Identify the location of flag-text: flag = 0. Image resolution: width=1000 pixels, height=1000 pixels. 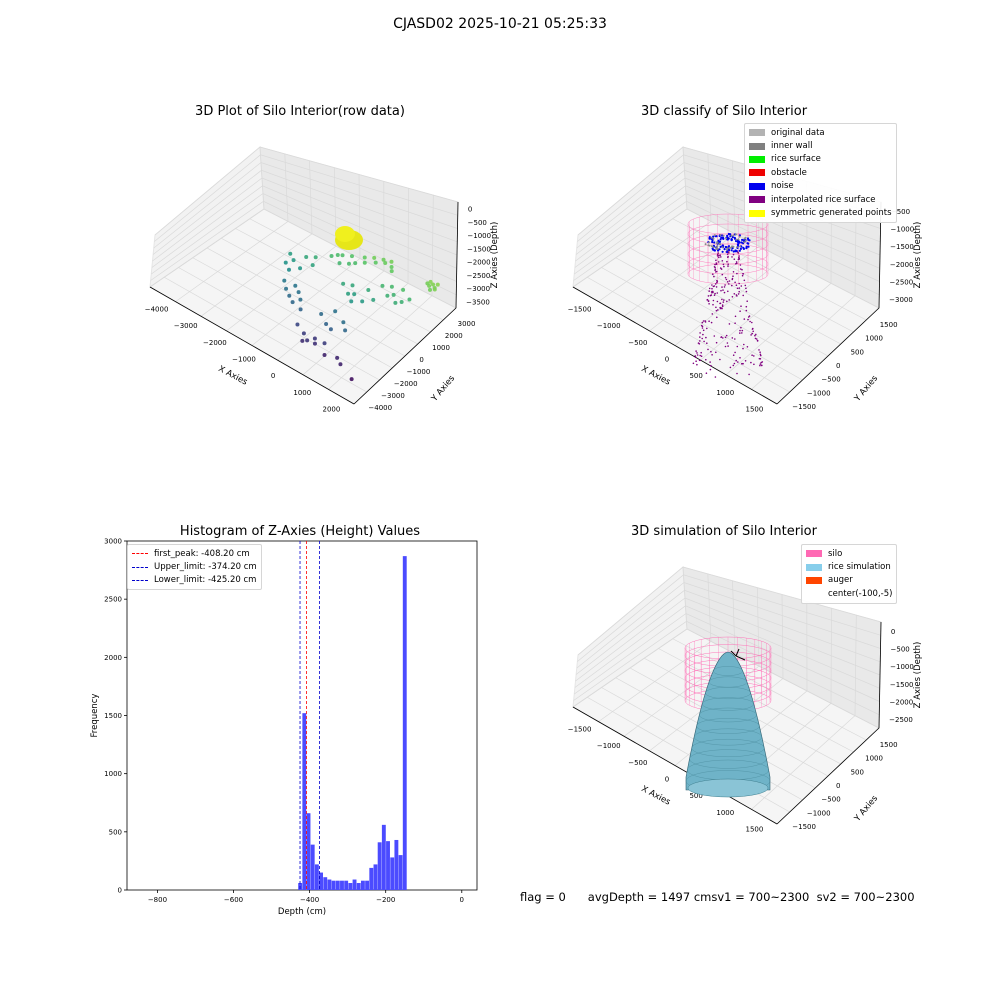
(543, 897).